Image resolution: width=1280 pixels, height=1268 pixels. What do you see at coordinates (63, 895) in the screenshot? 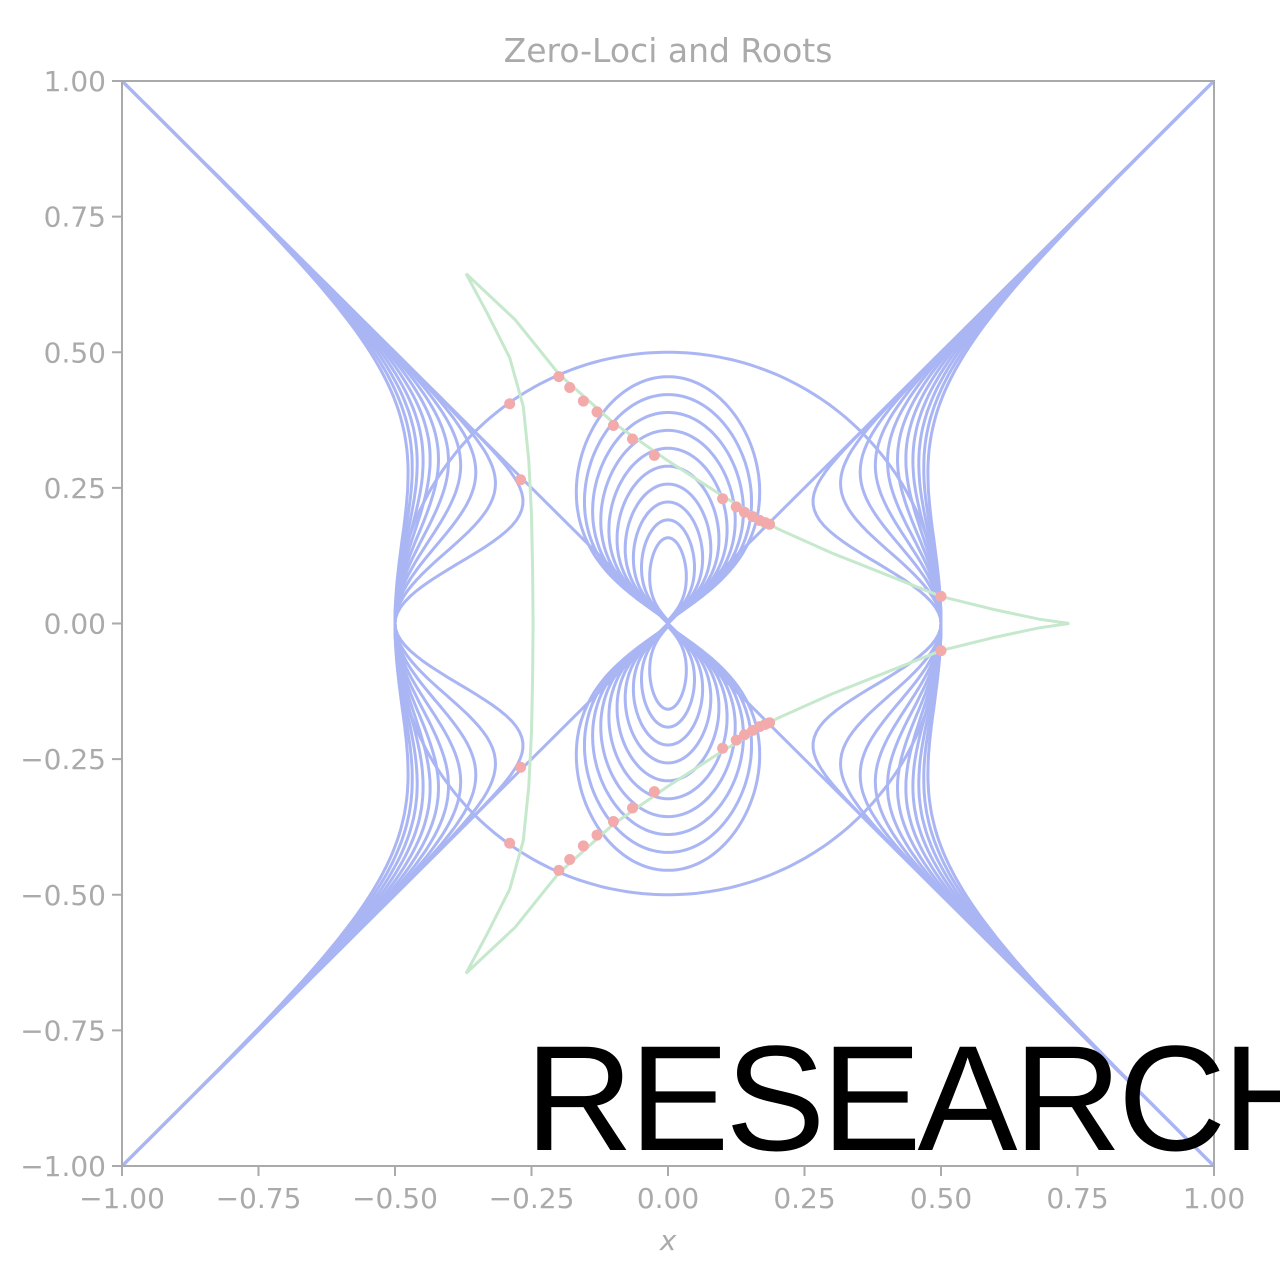
I see `y-tick-label: −0.50` at bounding box center [63, 895].